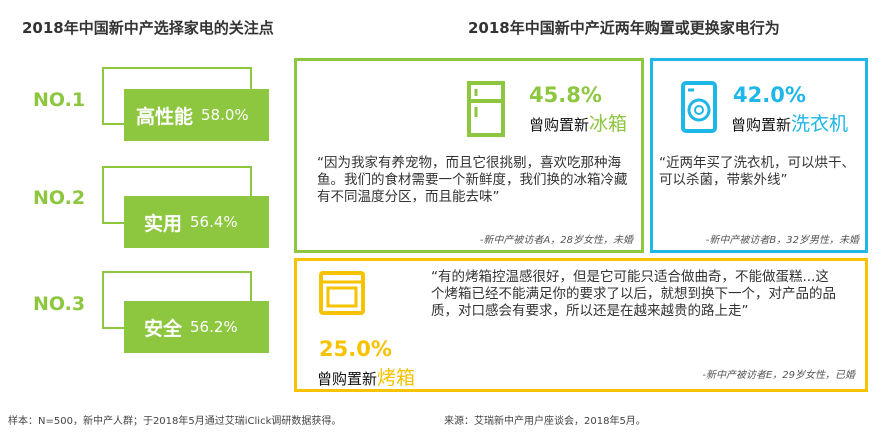  What do you see at coordinates (545, 421) in the screenshot?
I see `footer-source: 来源：艾瑞新中产用户座谈会，2018年5月。` at bounding box center [545, 421].